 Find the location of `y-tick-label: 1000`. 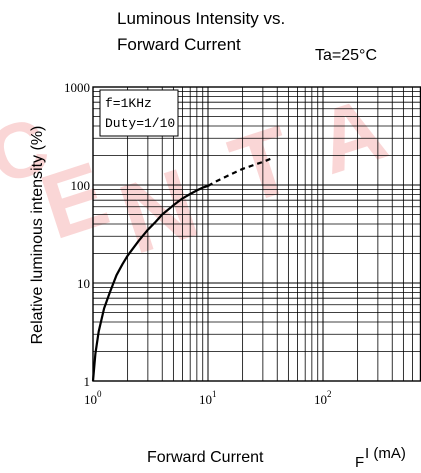

y-tick-label: 1000 is located at coordinates (77, 87).